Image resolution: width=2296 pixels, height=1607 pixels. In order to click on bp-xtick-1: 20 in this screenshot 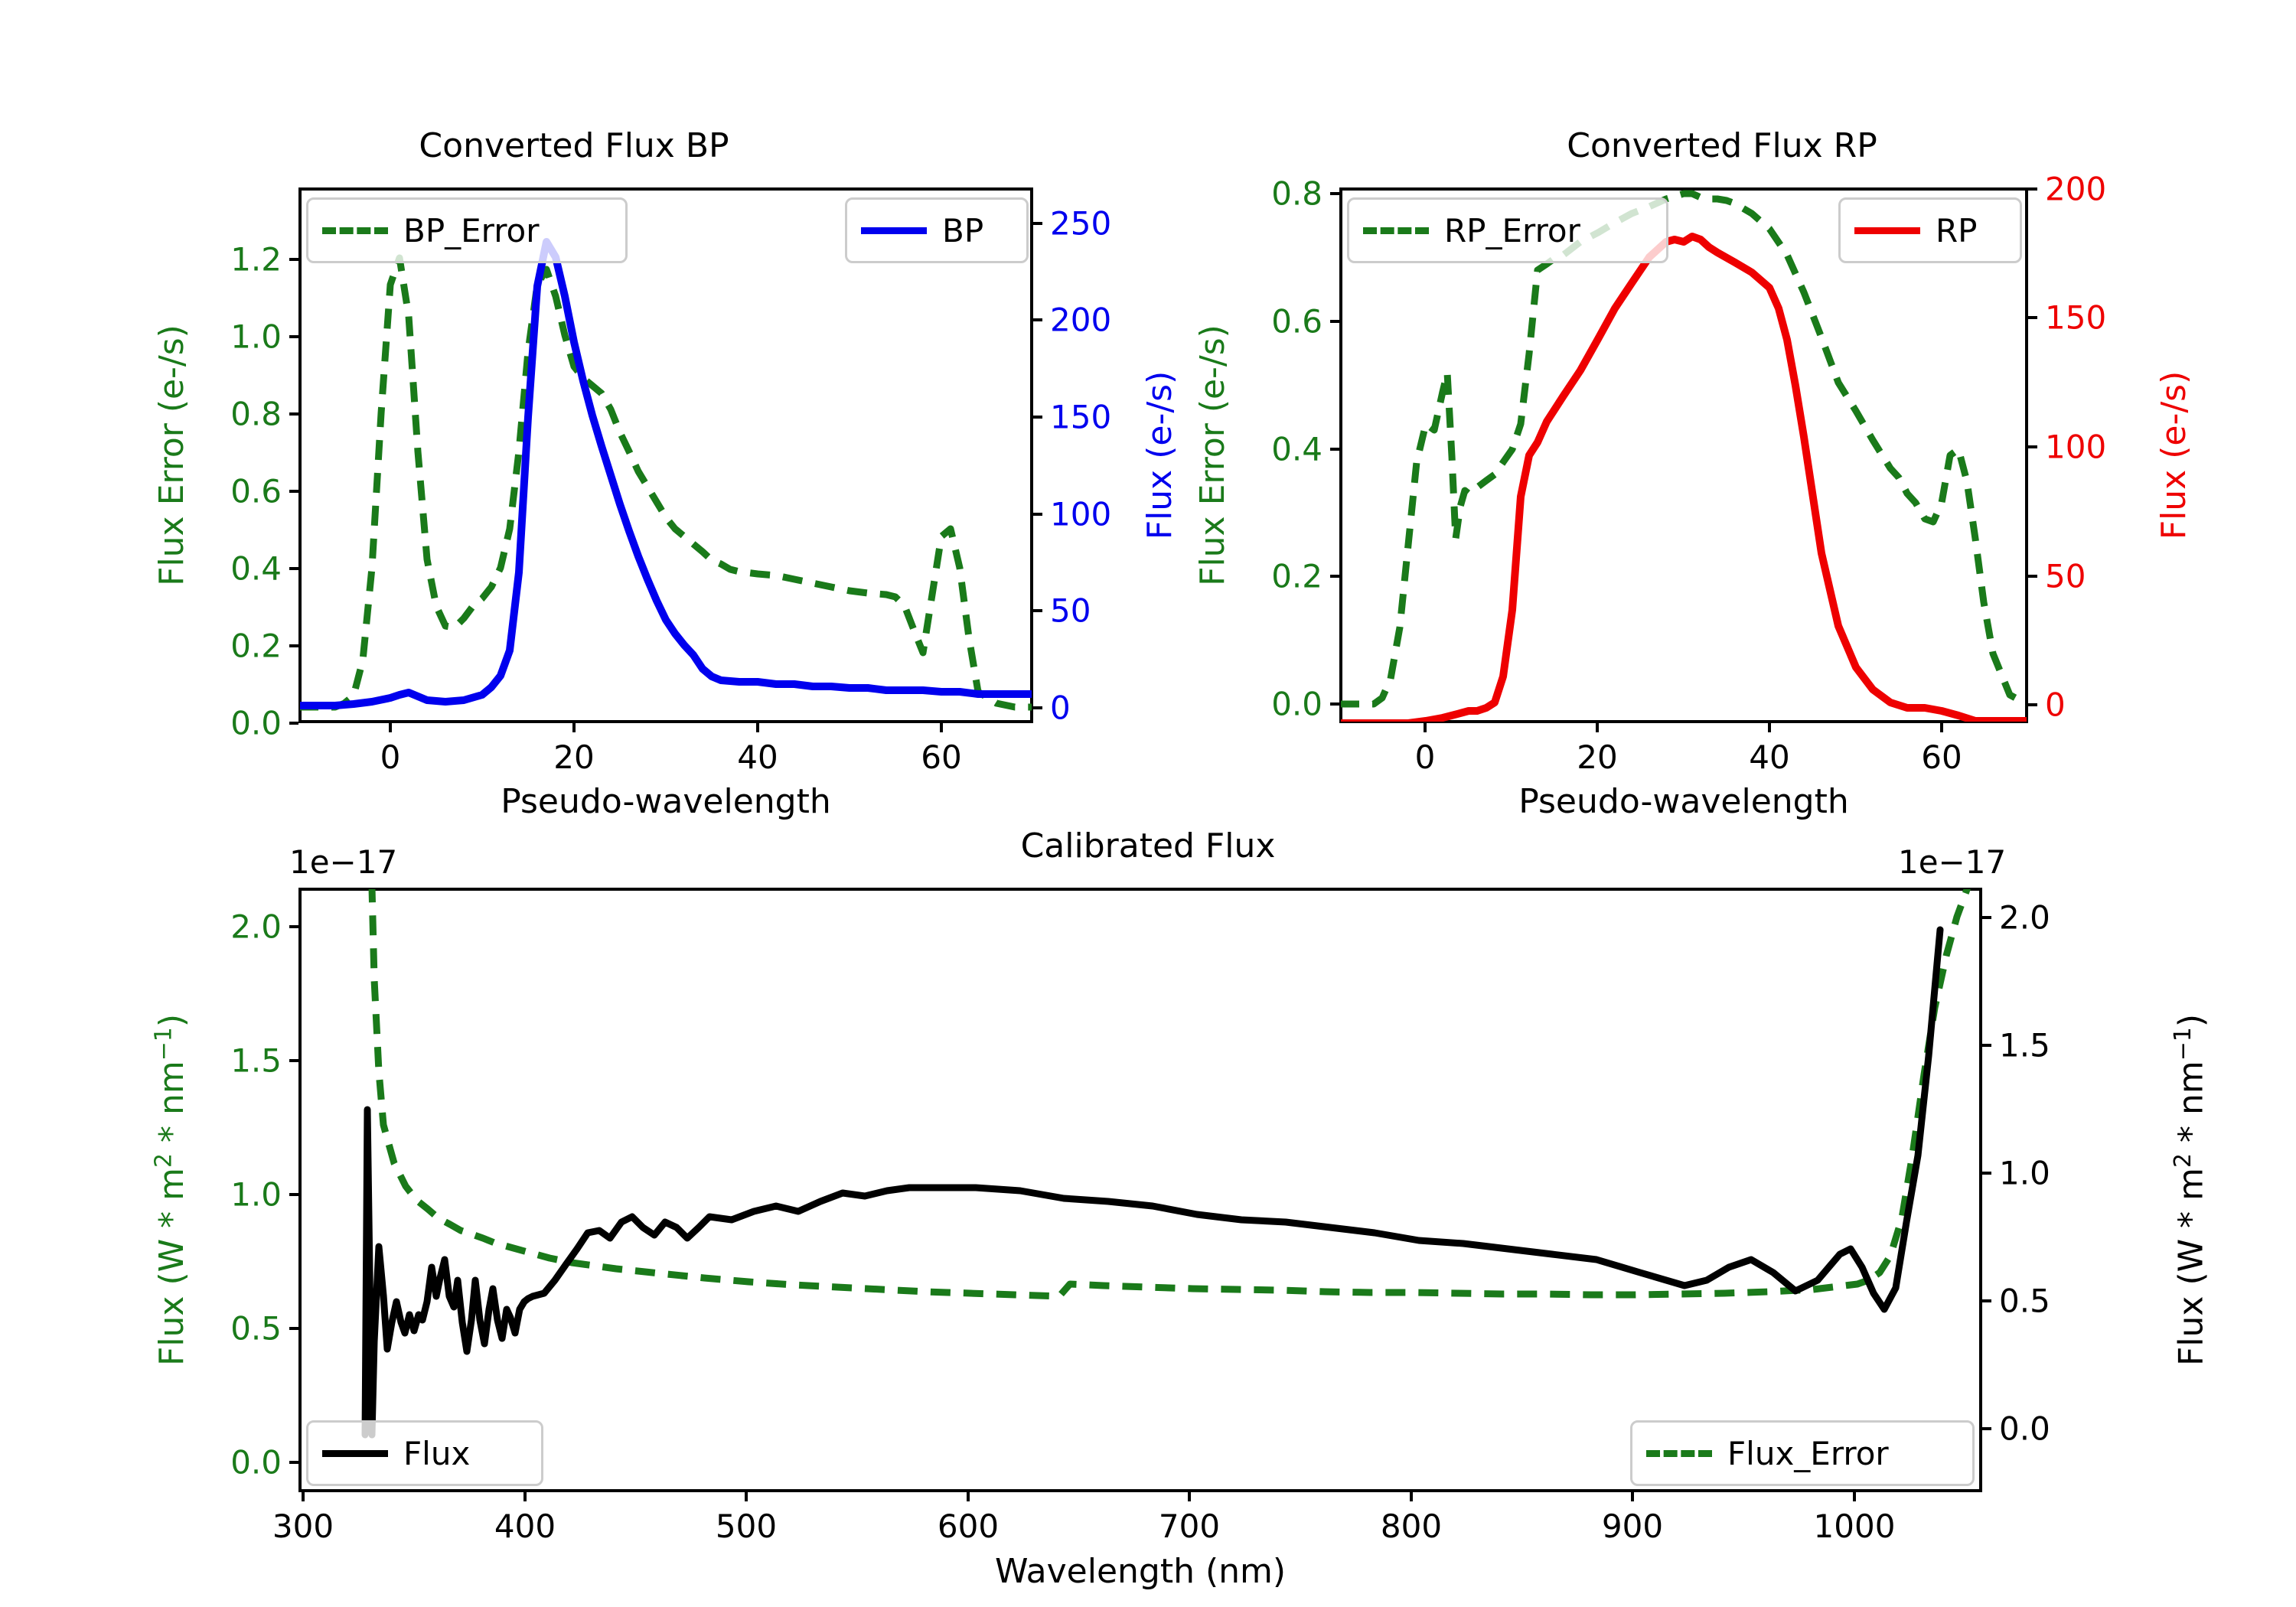, I will do `click(574, 757)`.